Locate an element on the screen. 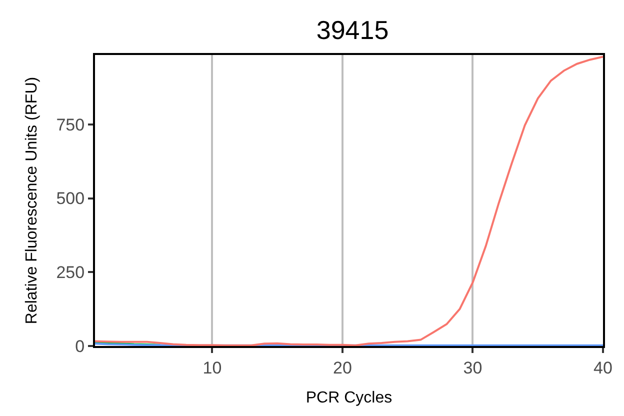 The height and width of the screenshot is (416, 624). y-axis-title: Relative Fluorescence Units (RFU) is located at coordinates (32, 200).